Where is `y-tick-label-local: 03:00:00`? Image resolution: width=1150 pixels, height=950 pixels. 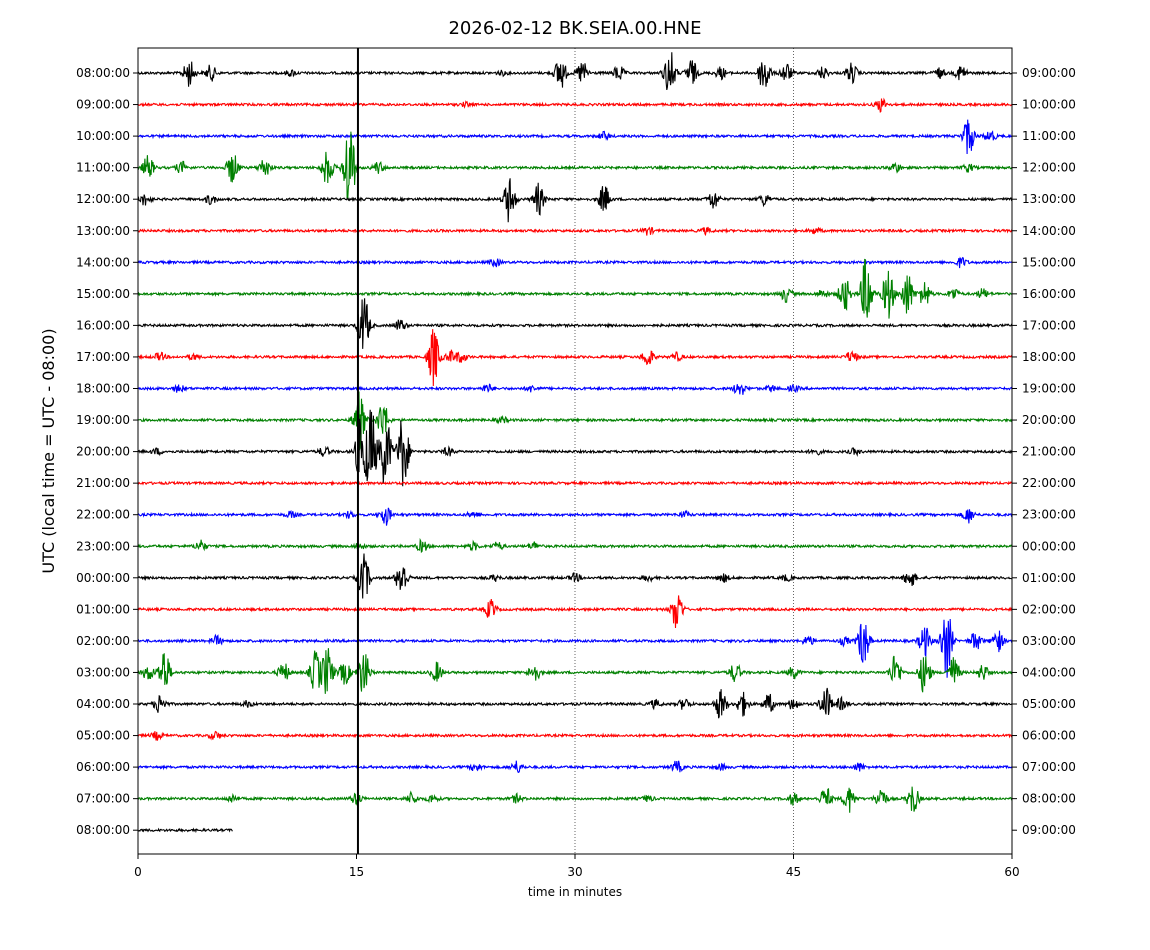 y-tick-label-local: 03:00:00 is located at coordinates (1049, 641).